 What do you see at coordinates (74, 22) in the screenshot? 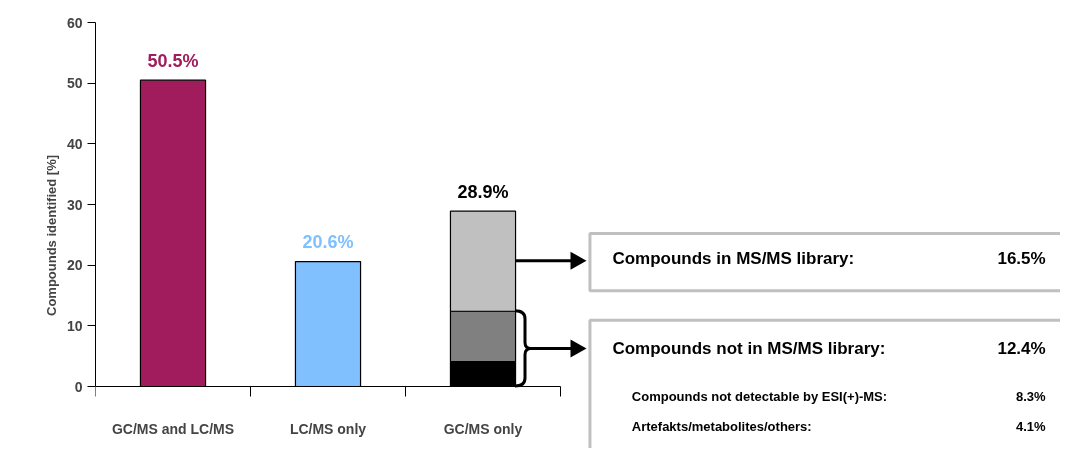
I see `y-tick-label: 60` at bounding box center [74, 22].